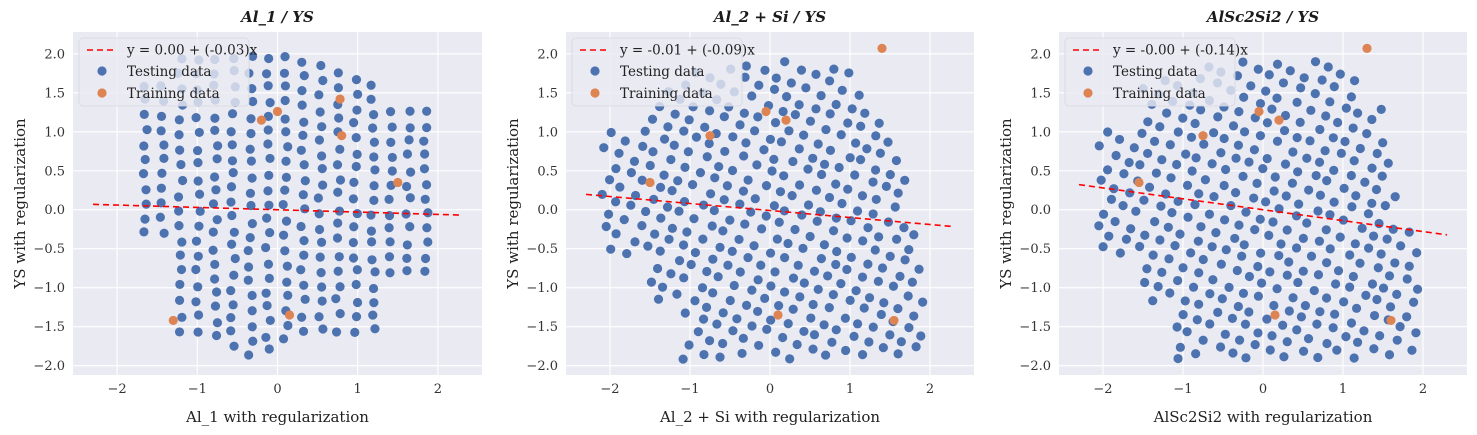 This screenshot has height=435, width=1477. What do you see at coordinates (20, 204) in the screenshot?
I see `y-axis-label: YS with regularization` at bounding box center [20, 204].